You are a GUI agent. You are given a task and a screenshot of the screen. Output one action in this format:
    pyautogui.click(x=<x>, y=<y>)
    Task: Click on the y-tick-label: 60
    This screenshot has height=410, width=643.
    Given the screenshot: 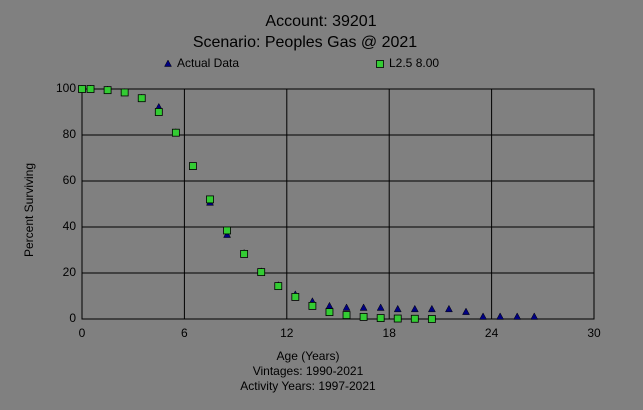 What is the action you would take?
    pyautogui.click(x=70, y=180)
    